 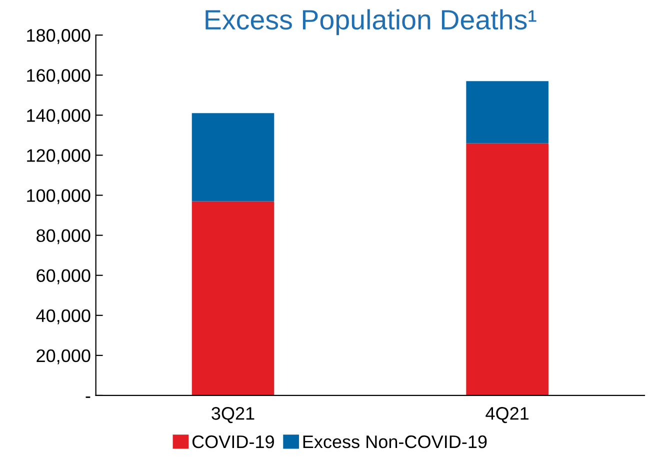 I want to click on y-tick-label: 100,000, so click(x=58, y=196).